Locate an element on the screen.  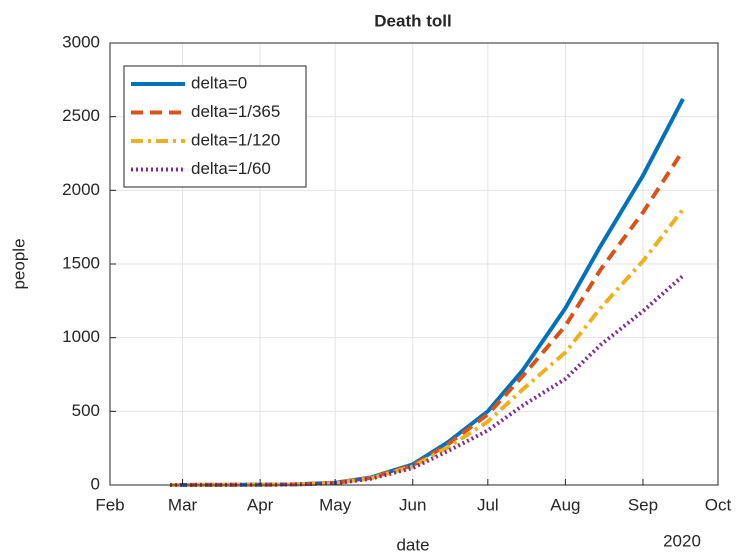
legend-label: delta=0 is located at coordinates (219, 82).